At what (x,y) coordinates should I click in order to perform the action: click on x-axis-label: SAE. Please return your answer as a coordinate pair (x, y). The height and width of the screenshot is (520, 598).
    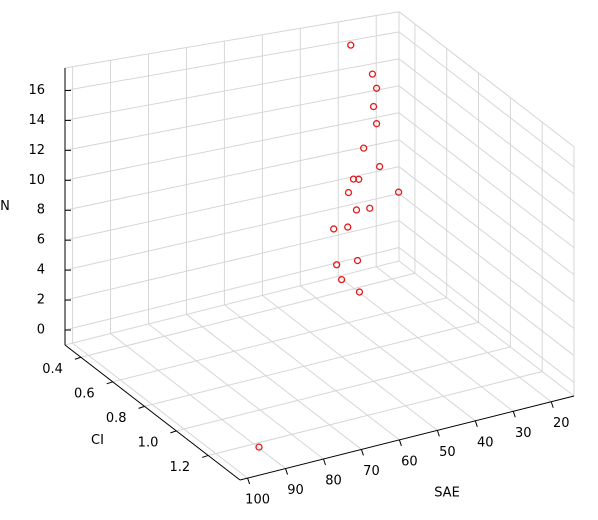
    Looking at the image, I should click on (447, 493).